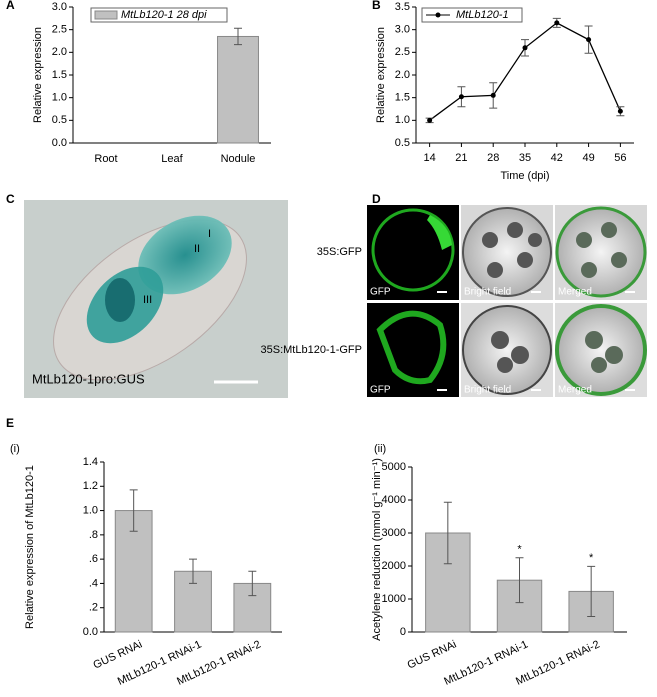  Describe the element at coordinates (93, 559) in the screenshot. I see `y-tick-label: .6` at that location.